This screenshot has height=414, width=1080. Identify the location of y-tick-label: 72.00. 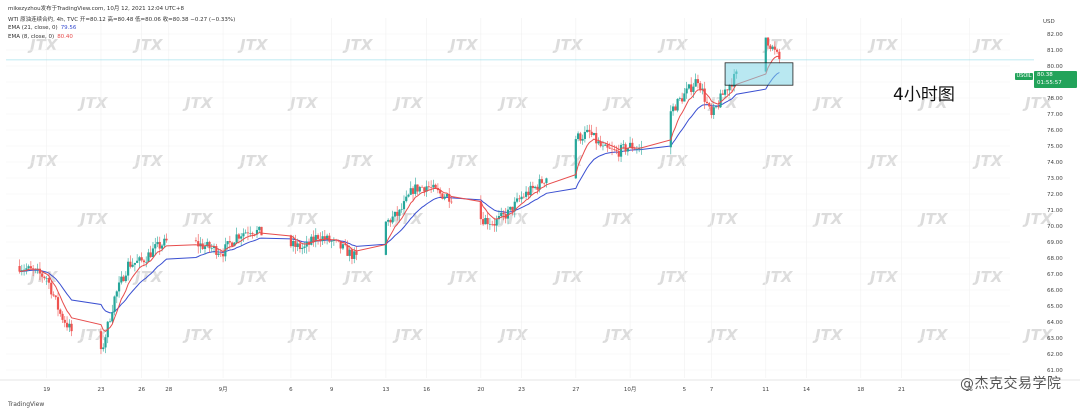
(1055, 195).